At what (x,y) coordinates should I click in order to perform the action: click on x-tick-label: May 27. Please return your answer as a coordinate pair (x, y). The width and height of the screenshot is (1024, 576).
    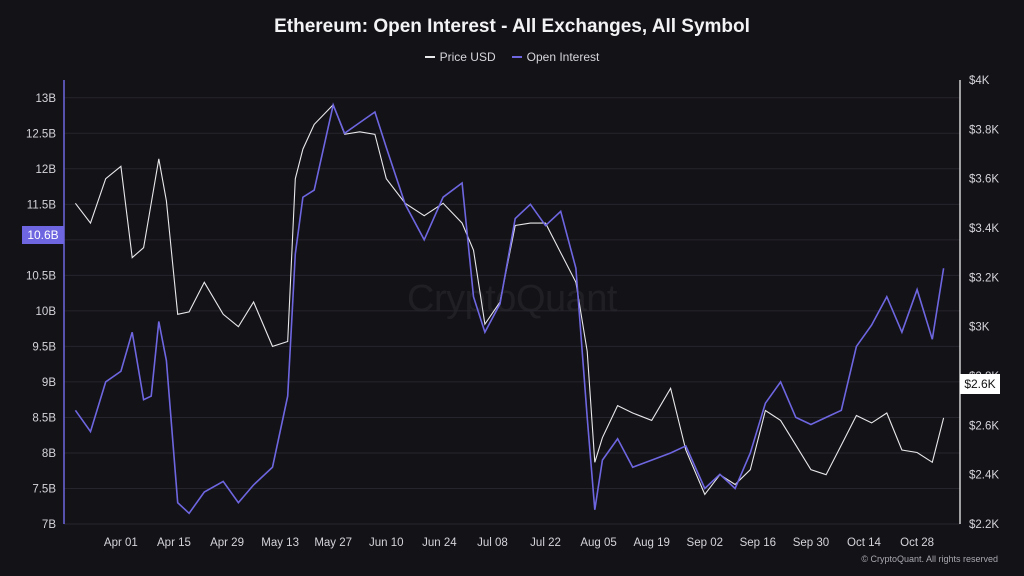
    Looking at the image, I should click on (333, 543).